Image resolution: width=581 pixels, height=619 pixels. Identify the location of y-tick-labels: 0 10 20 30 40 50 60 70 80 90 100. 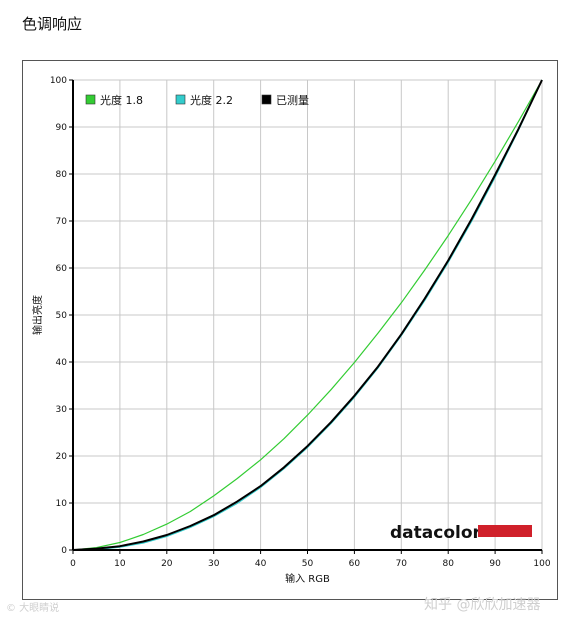
(58, 316).